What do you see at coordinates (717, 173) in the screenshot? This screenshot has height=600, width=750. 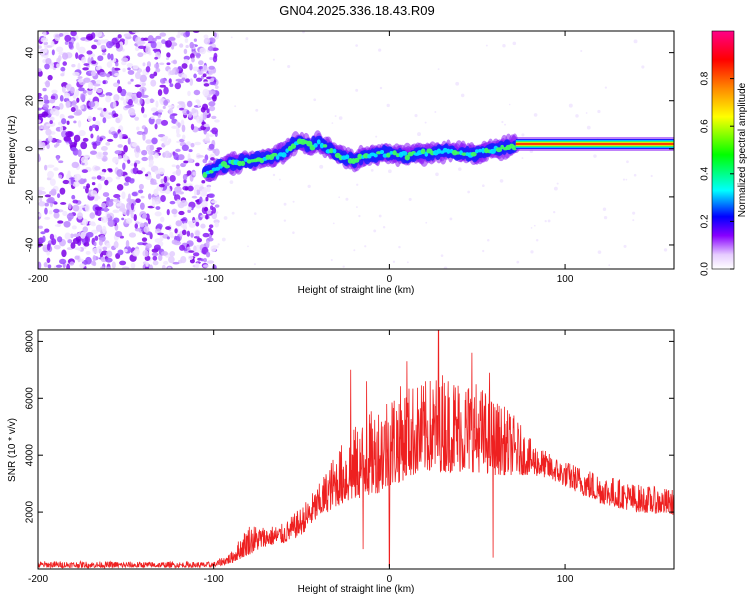 I see `colorbar-ticks: 0.0 0.2 0.4 0.6 0.8` at bounding box center [717, 173].